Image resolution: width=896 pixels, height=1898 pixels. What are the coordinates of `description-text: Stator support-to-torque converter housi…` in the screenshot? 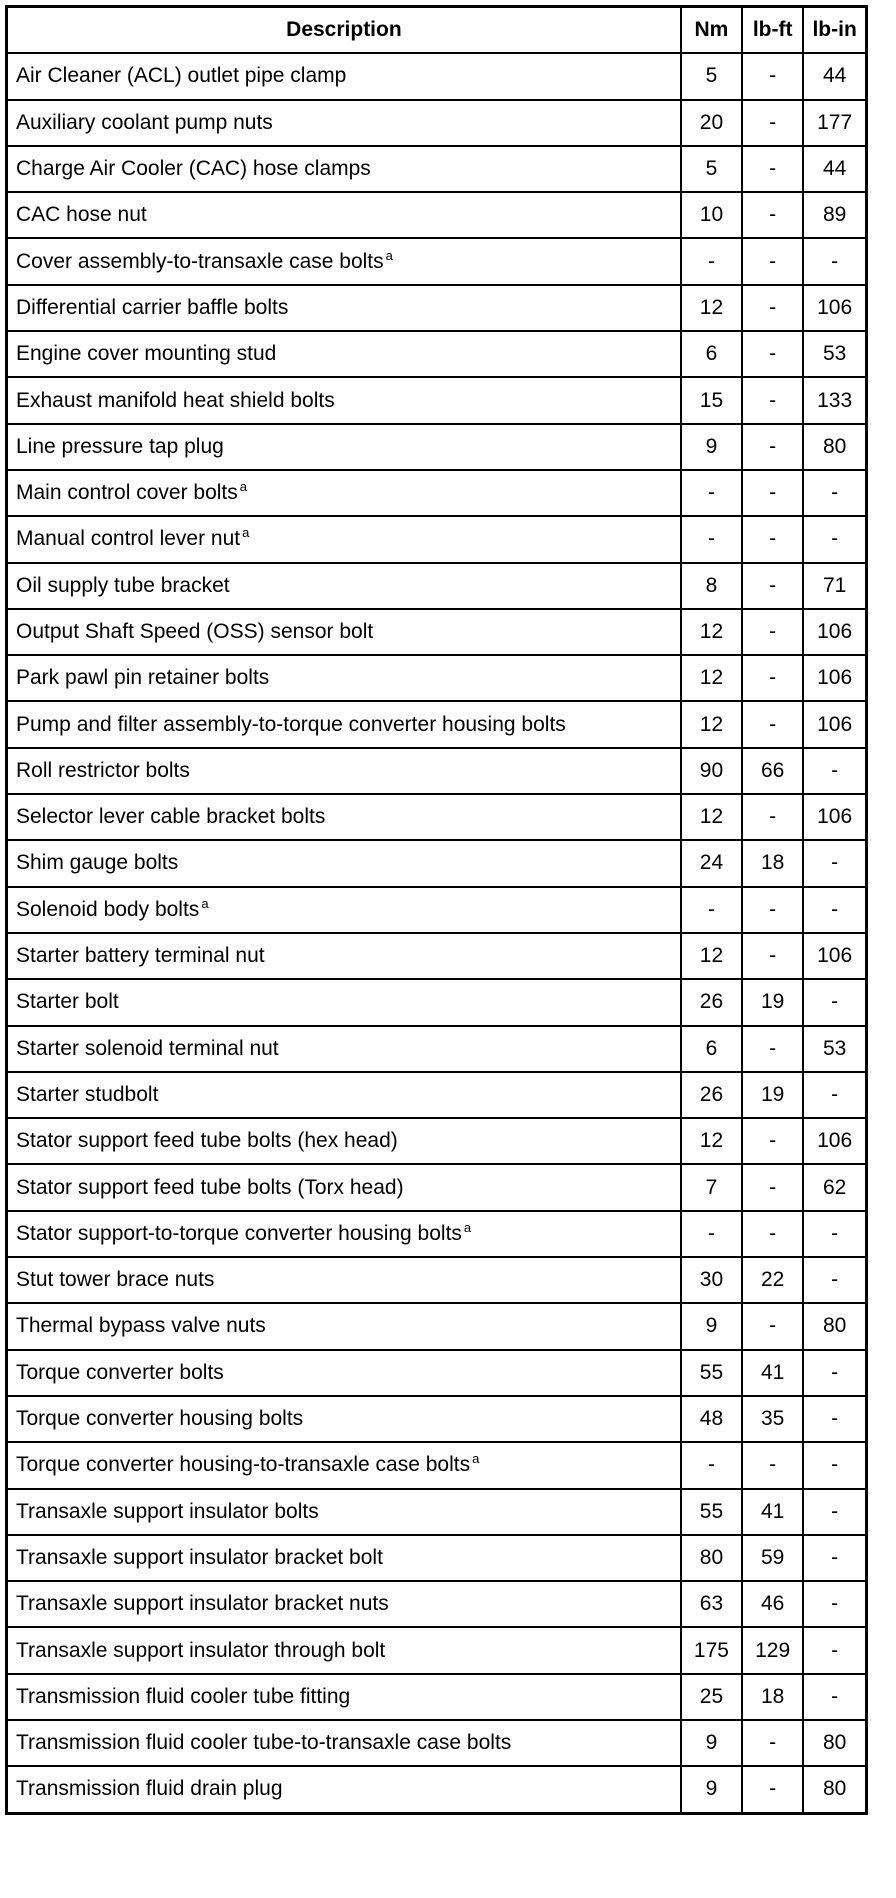 It's located at (239, 1233).